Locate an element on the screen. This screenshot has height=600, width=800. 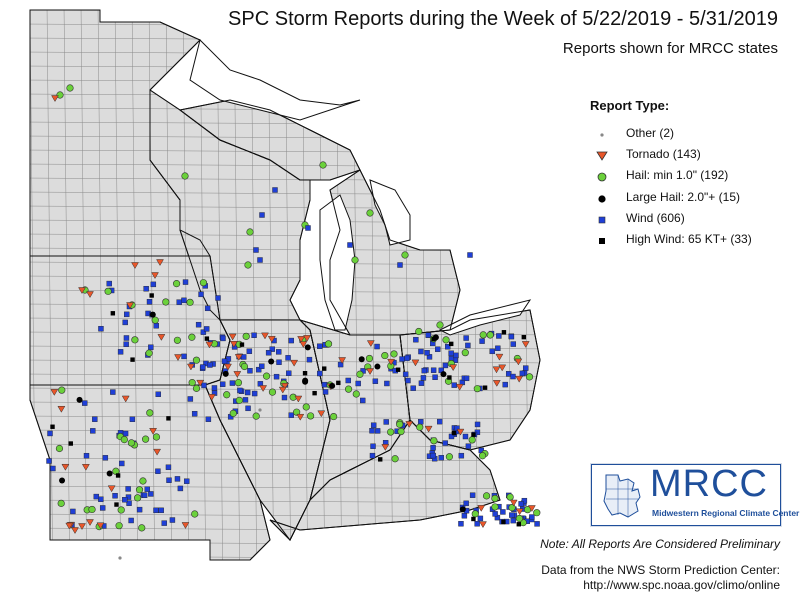
legend-item-tornado: Tornado (143) is located at coordinates (690, 154).